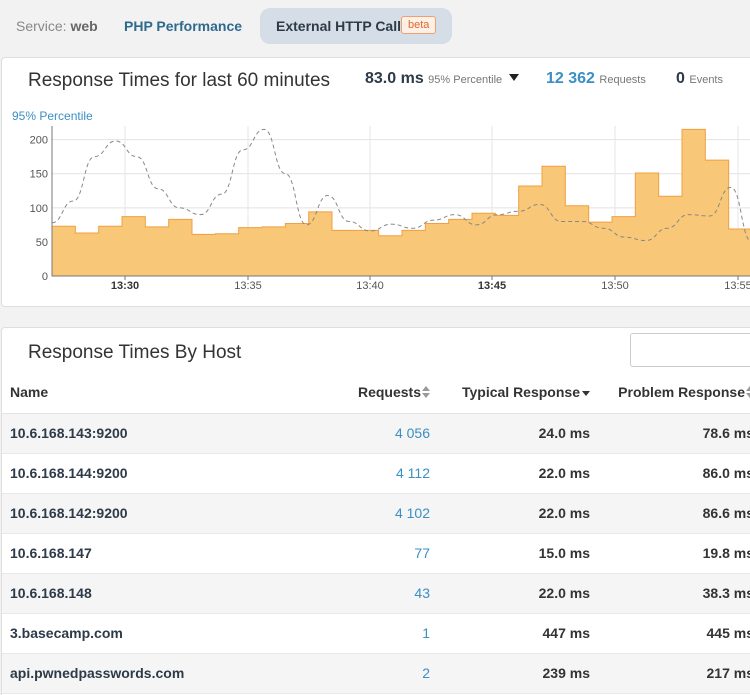  Describe the element at coordinates (183, 26) in the screenshot. I see `tab-php-performance: PHP Performance` at that location.